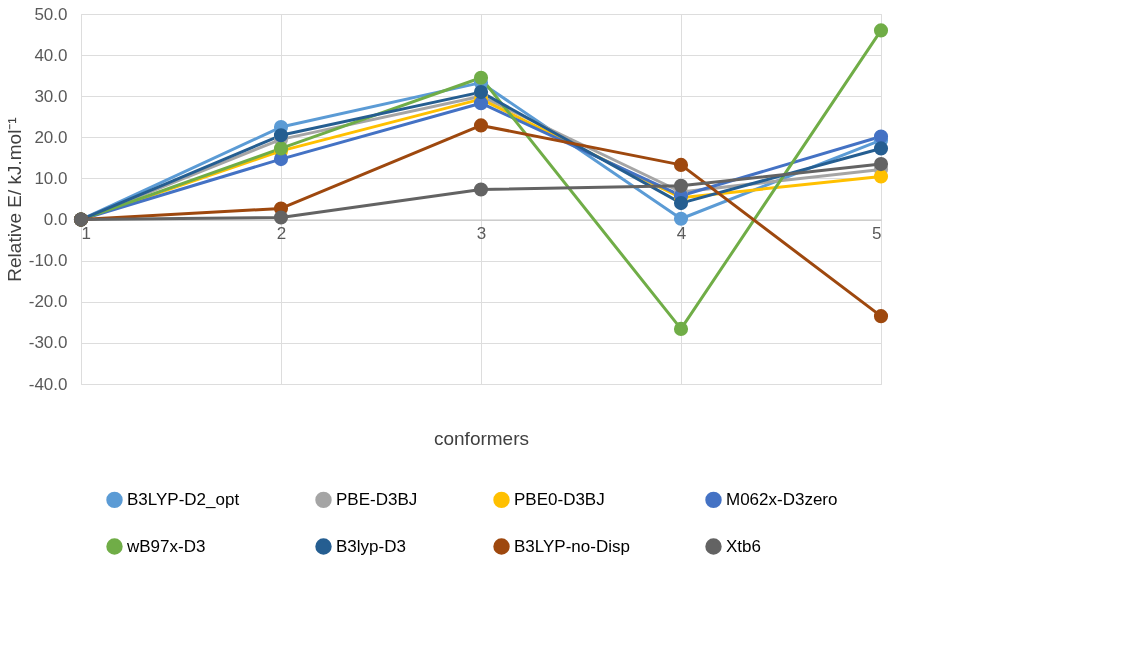  I want to click on x-axis-title: conformers, so click(481, 438).